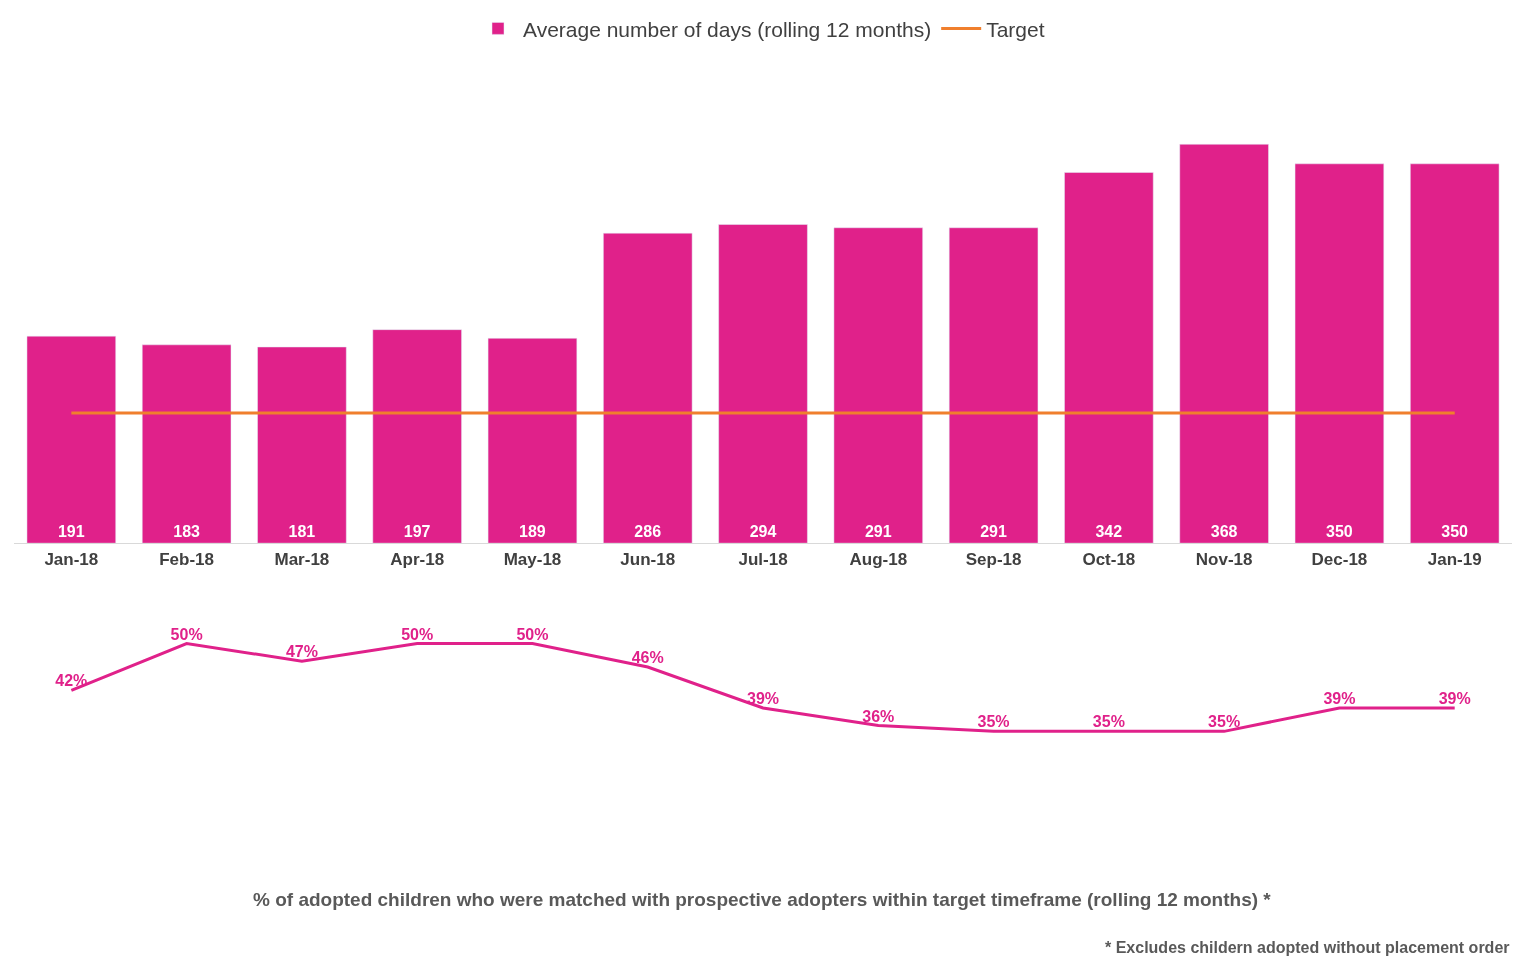 The height and width of the screenshot is (958, 1523). What do you see at coordinates (71, 532) in the screenshot?
I see `data-label: 191` at bounding box center [71, 532].